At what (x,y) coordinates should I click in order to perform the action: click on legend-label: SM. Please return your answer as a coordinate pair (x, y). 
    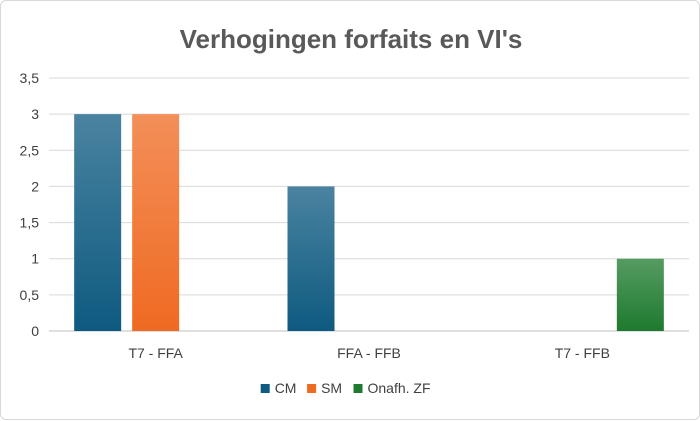
    Looking at the image, I should click on (331, 388).